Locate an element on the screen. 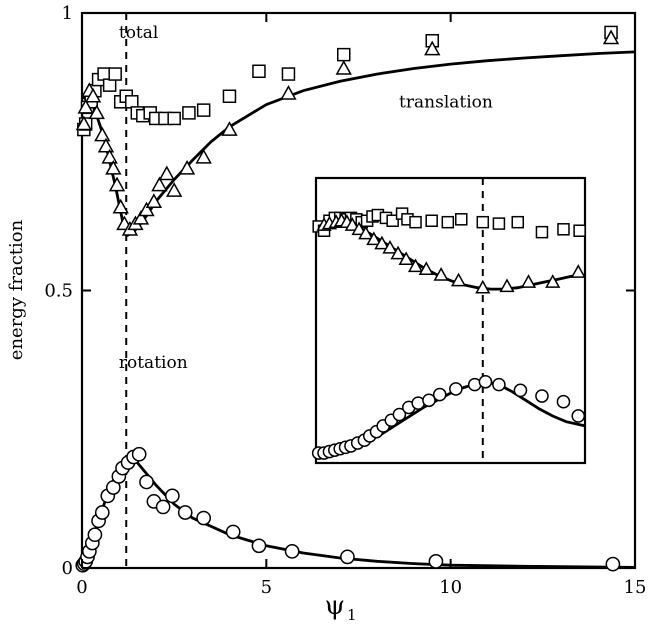 Image resolution: width=650 pixels, height=624 pixels. annotation-rotation: rotation is located at coordinates (153, 363).